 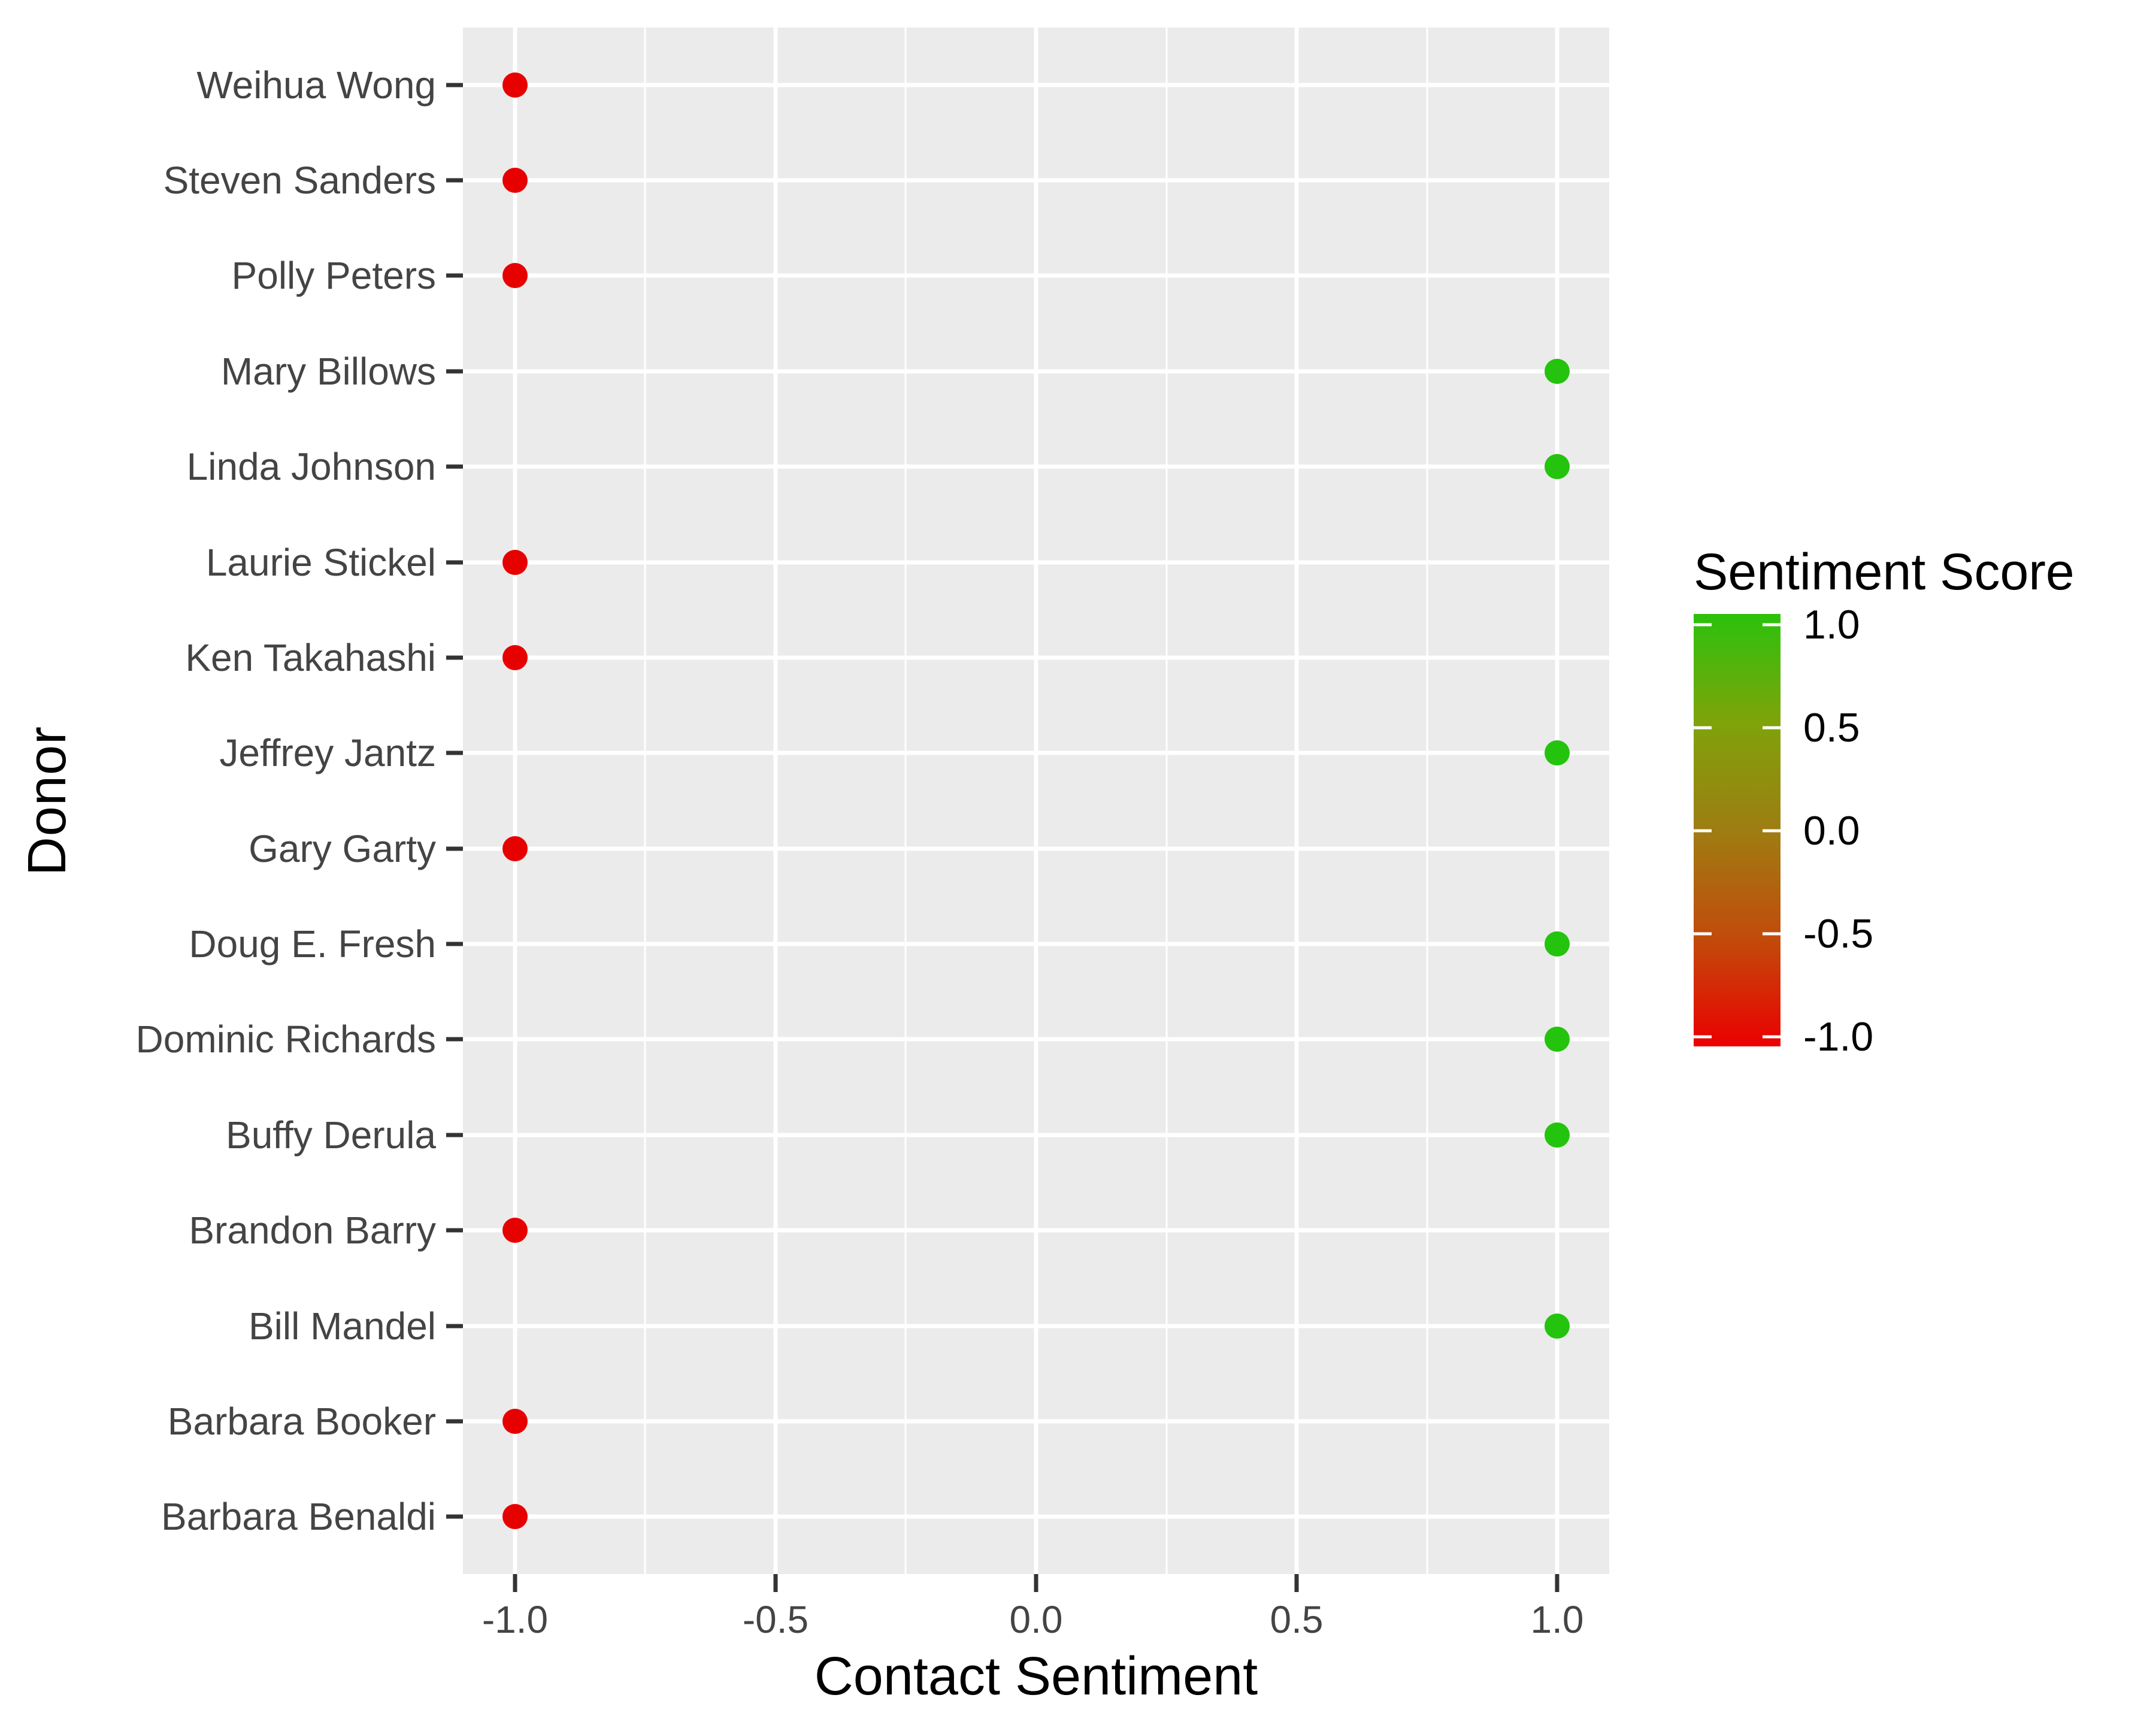 What do you see at coordinates (1784, 830) in the screenshot?
I see `legend-gradient-bar: 1.0 0.5 0.0 -0.5 -1.0` at bounding box center [1784, 830].